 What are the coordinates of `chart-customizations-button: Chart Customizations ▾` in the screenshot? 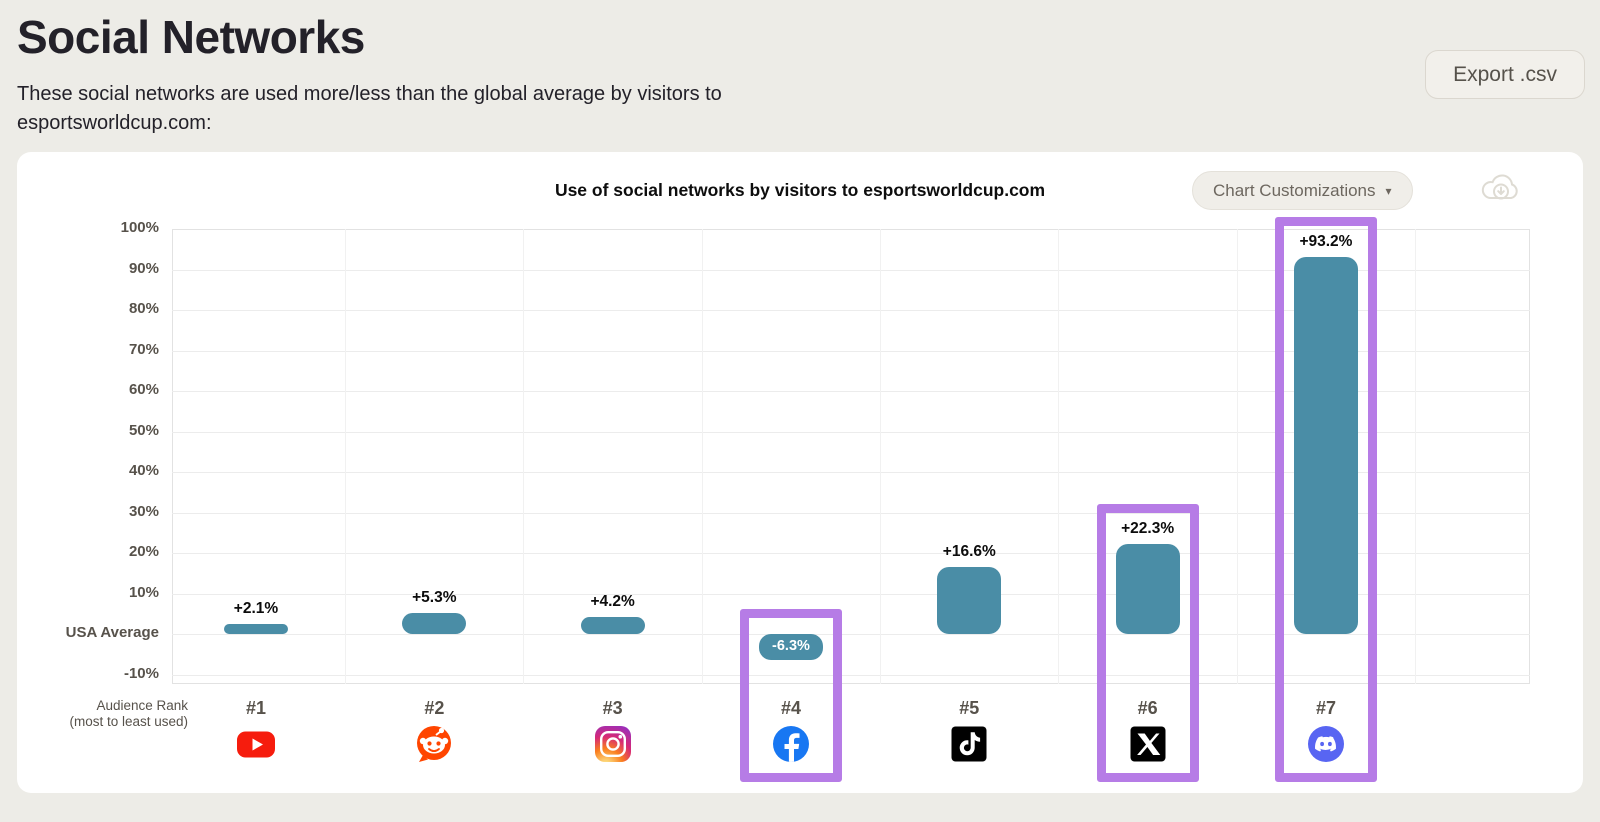 It's located at (1302, 190).